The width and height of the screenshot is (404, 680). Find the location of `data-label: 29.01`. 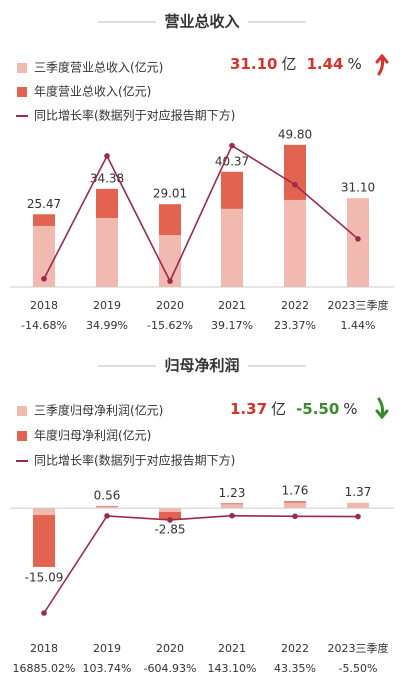

data-label: 29.01 is located at coordinates (170, 194).